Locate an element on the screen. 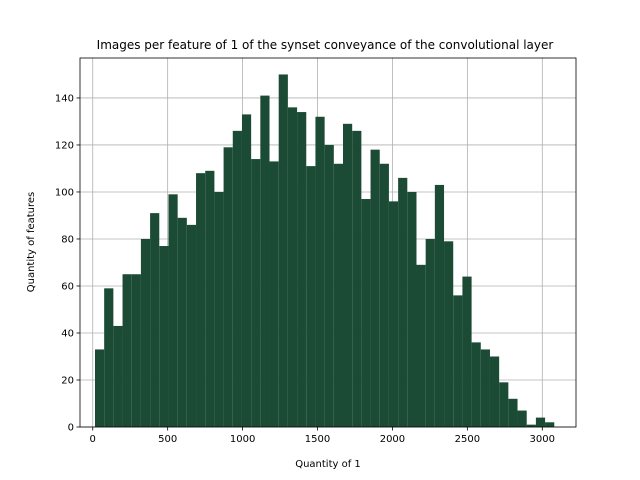  y-axis-label: Quantity of features is located at coordinates (31, 242).